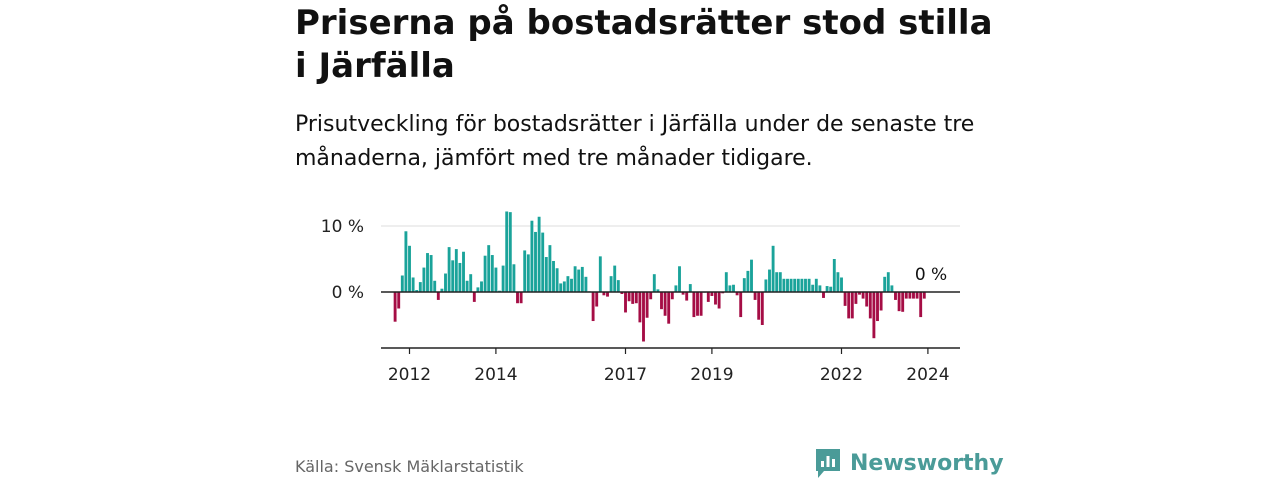  What do you see at coordinates (711, 375) in the screenshot?
I see `x-tick-label: 2019` at bounding box center [711, 375].